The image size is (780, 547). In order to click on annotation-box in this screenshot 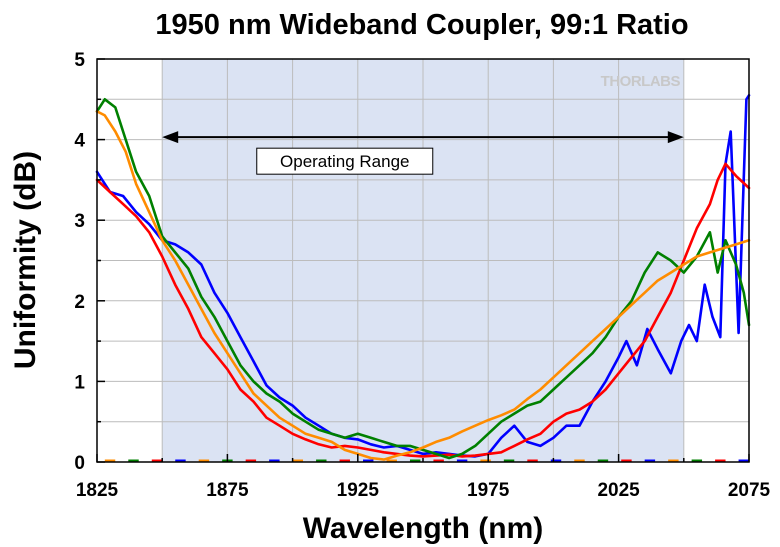, I will do `click(345, 161)`.